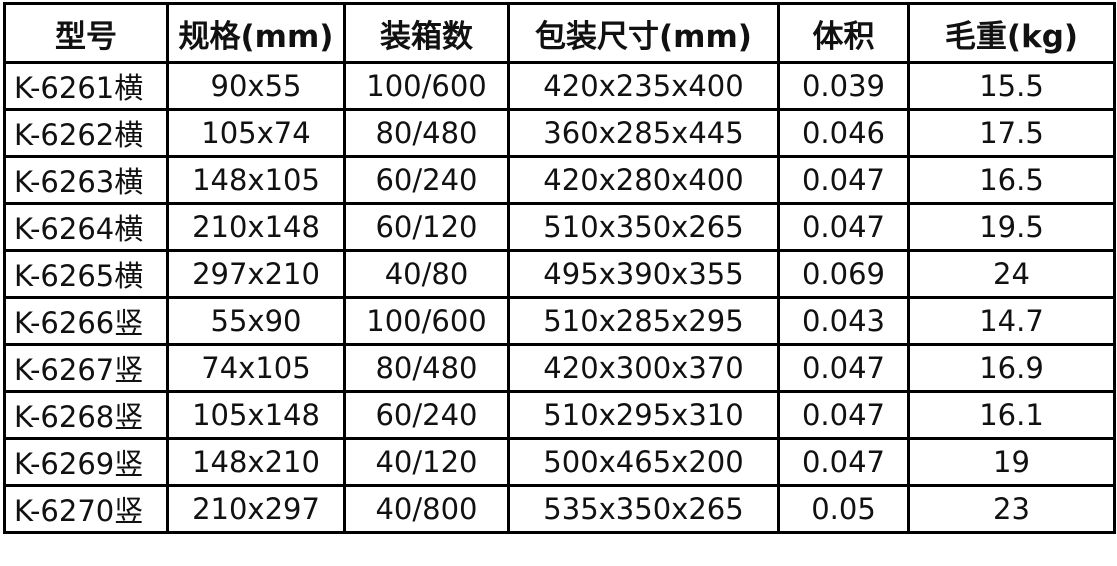  I want to click on cell-spec: 297x210, so click(256, 274).